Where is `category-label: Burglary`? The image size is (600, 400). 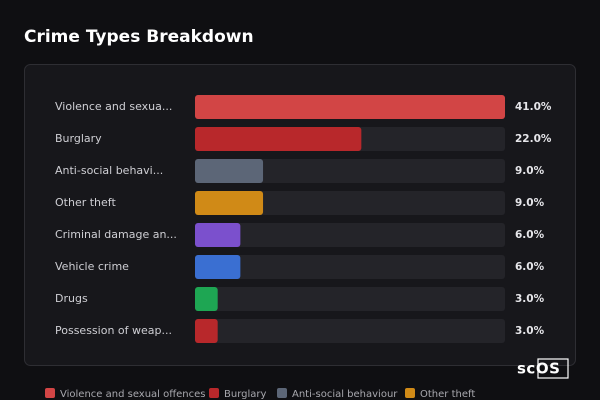 category-label: Burglary is located at coordinates (78, 138).